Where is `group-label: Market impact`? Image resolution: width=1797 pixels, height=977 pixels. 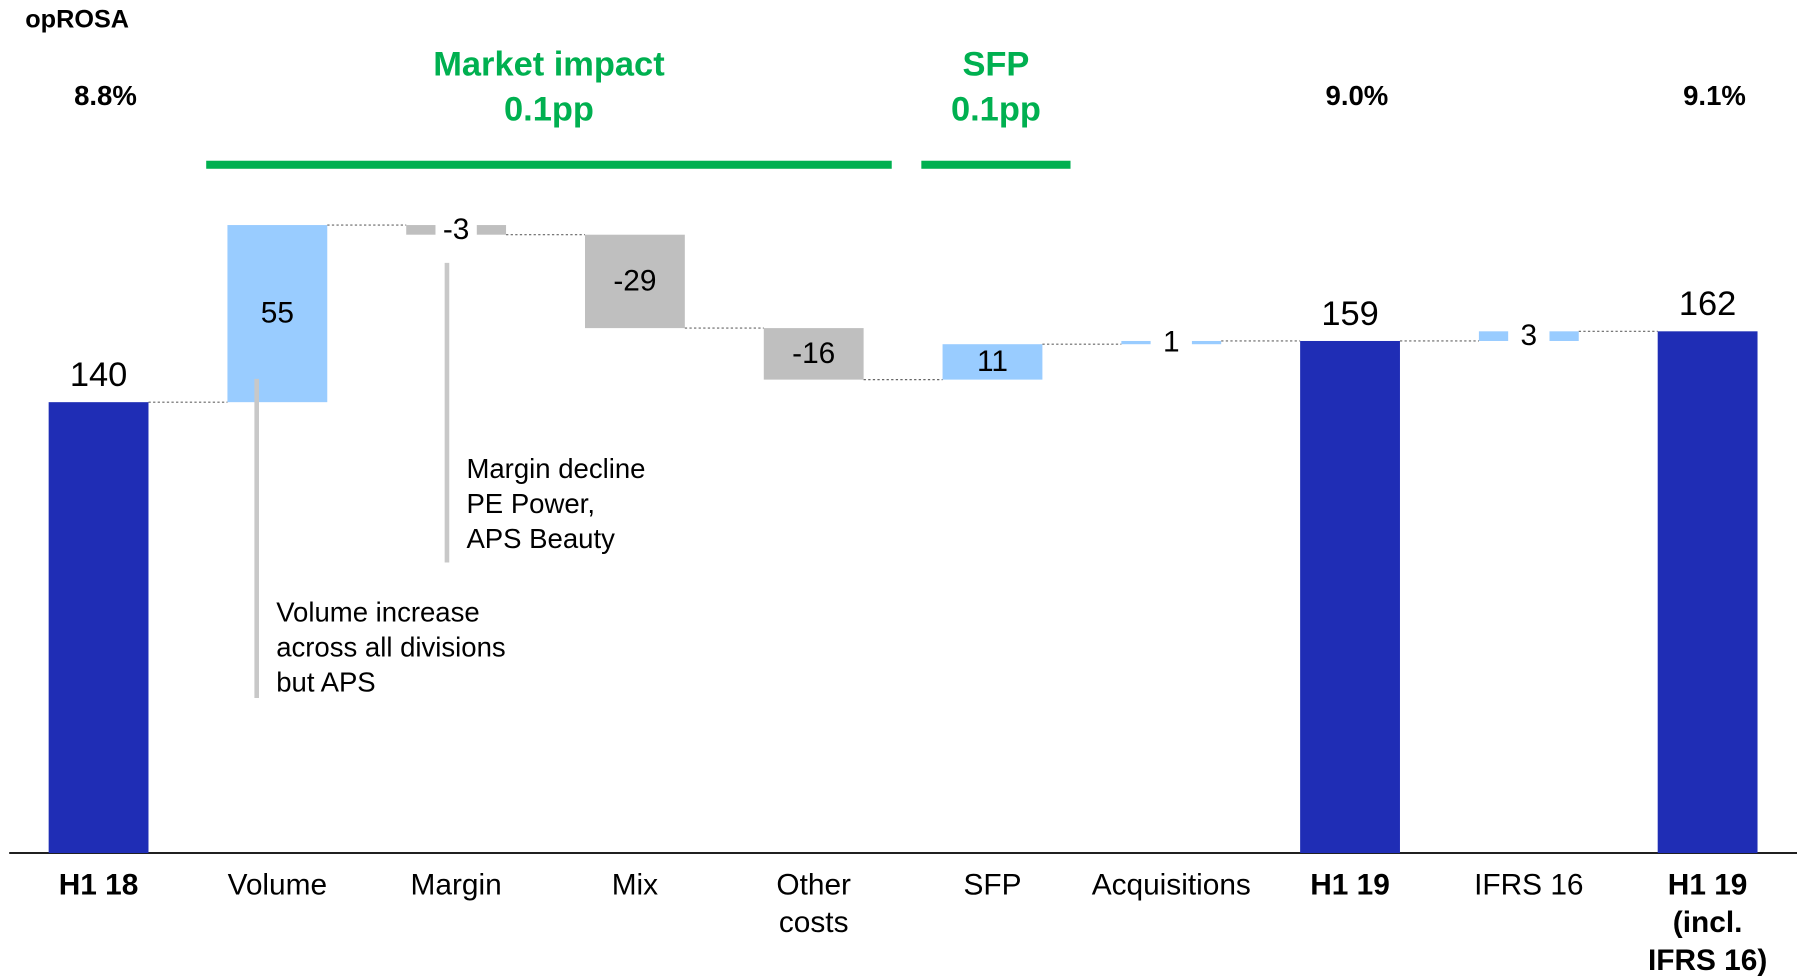 group-label: Market impact is located at coordinates (549, 65).